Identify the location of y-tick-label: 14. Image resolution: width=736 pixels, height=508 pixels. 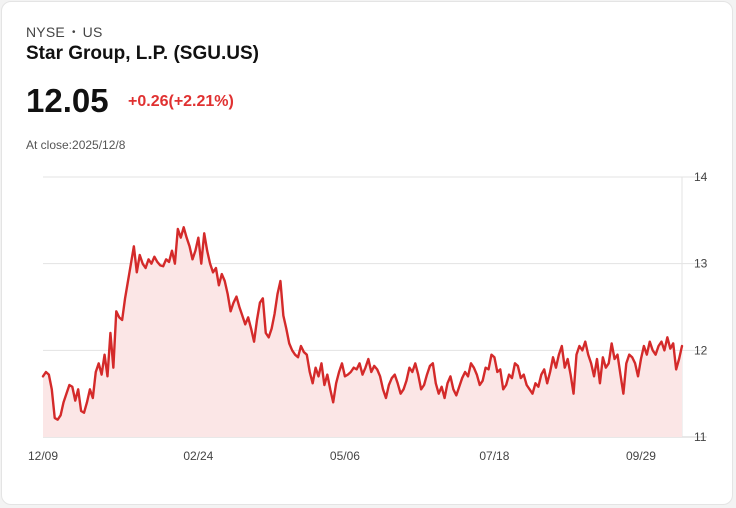
(701, 177).